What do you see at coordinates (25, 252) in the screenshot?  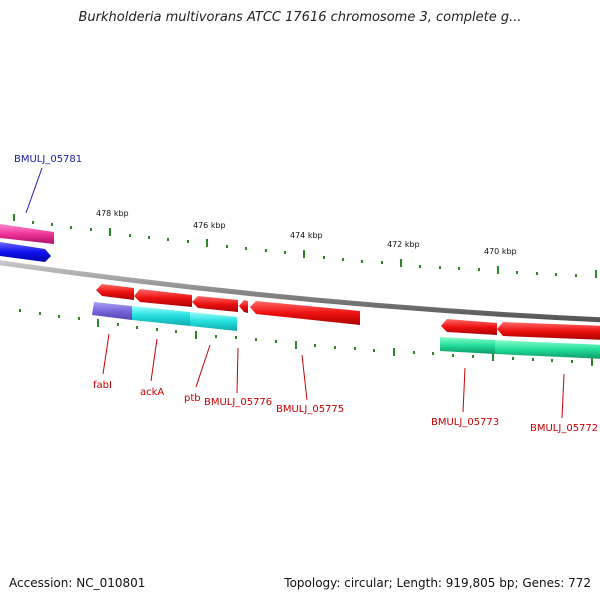 I see `feature-blue-arrow` at bounding box center [25, 252].